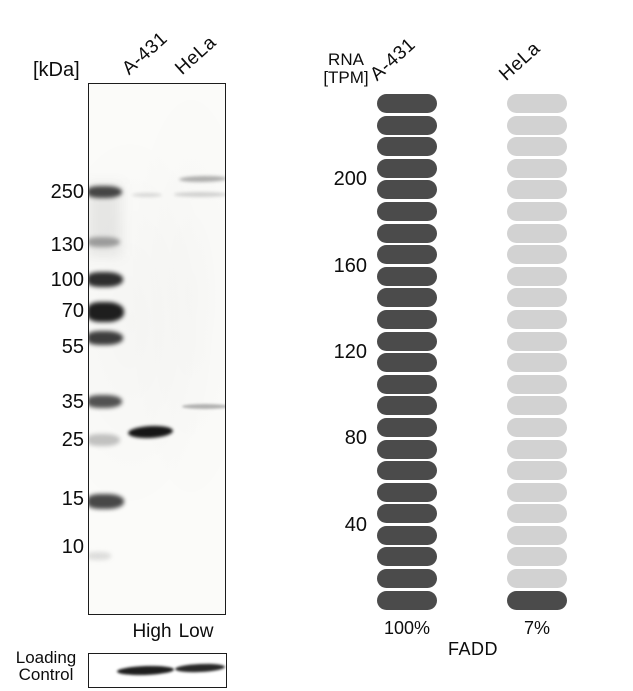 This screenshot has height=691, width=633. What do you see at coordinates (196, 631) in the screenshot?
I see `expression-label-low: Low` at bounding box center [196, 631].